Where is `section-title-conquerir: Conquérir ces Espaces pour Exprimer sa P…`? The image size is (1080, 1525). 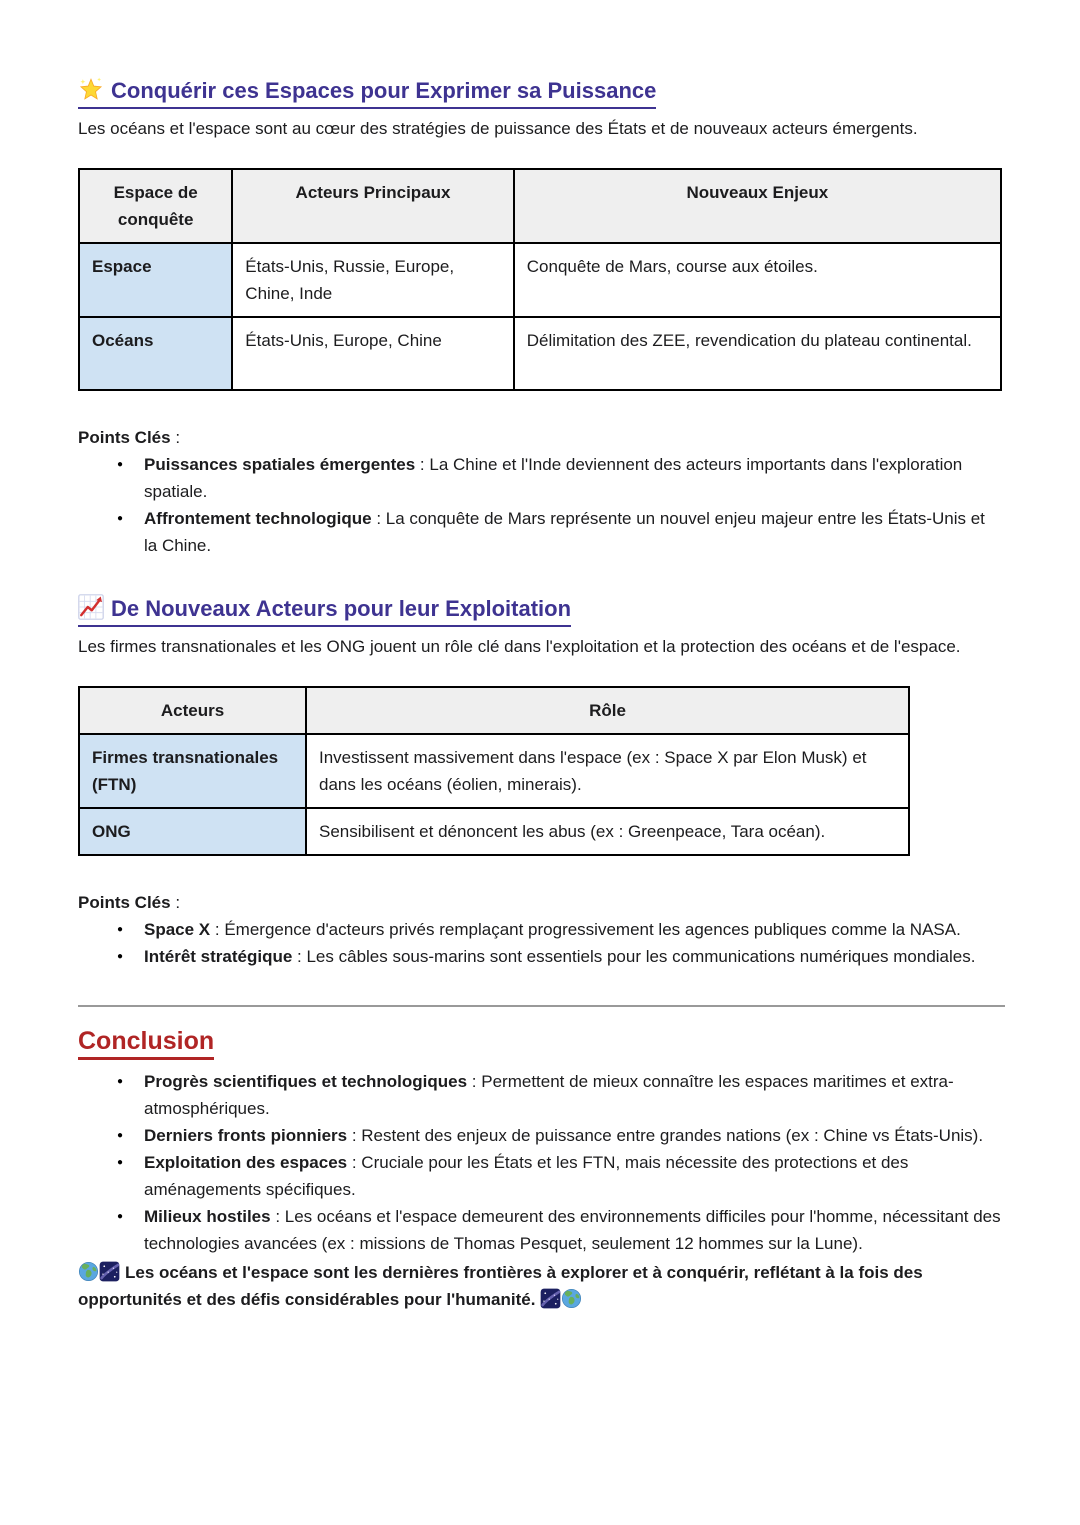
section-title-conquerir: Conquérir ces Espaces pour Exprimer sa P… is located at coordinates (367, 92).